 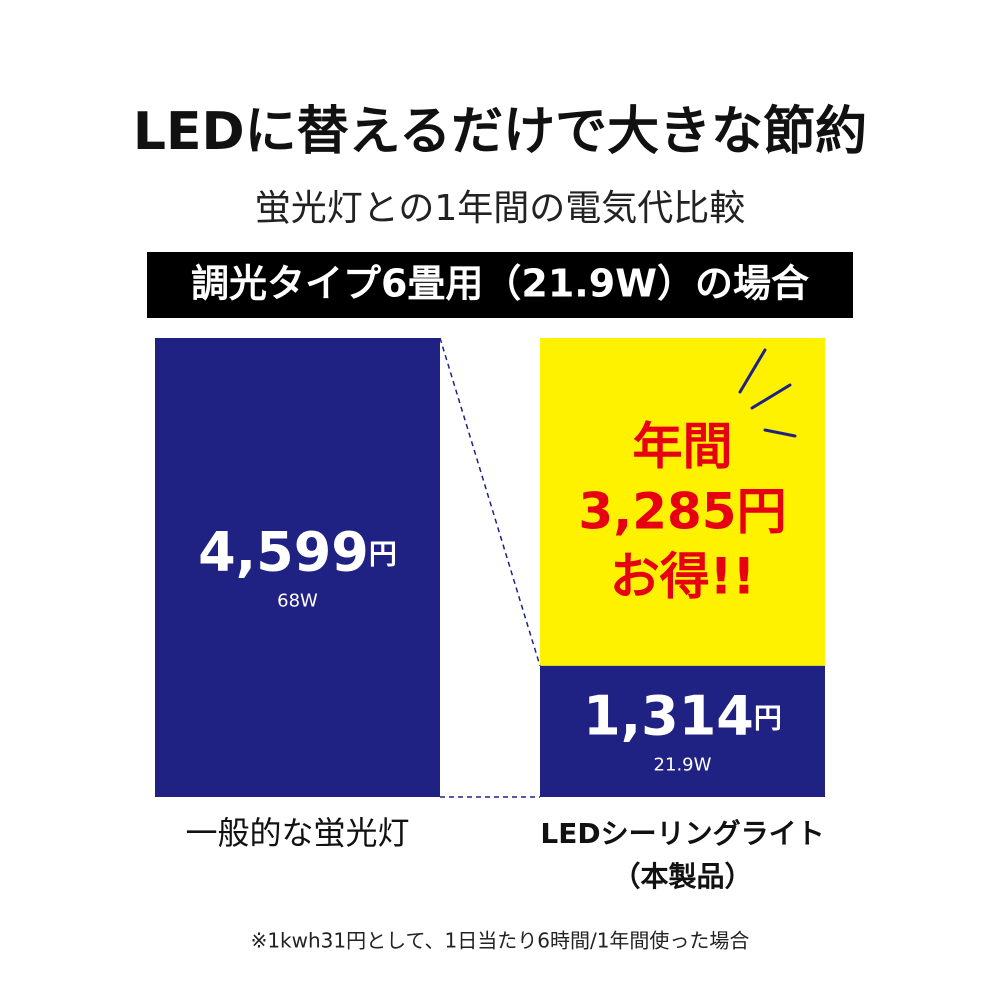 What do you see at coordinates (682, 833) in the screenshot?
I see `category-label: LEDシーリングライト` at bounding box center [682, 833].